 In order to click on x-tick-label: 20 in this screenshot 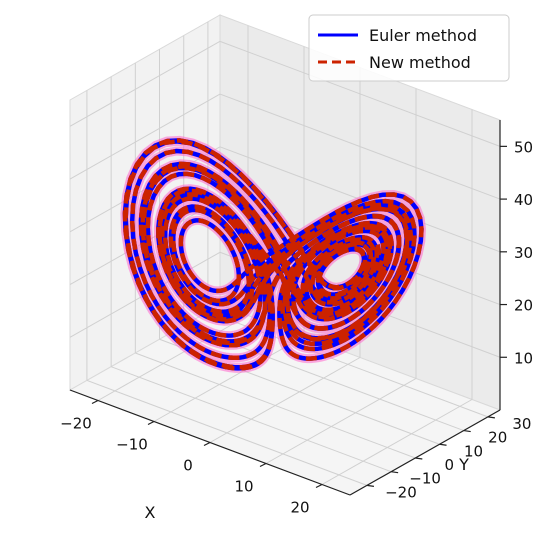, I will do `click(299, 508)`.